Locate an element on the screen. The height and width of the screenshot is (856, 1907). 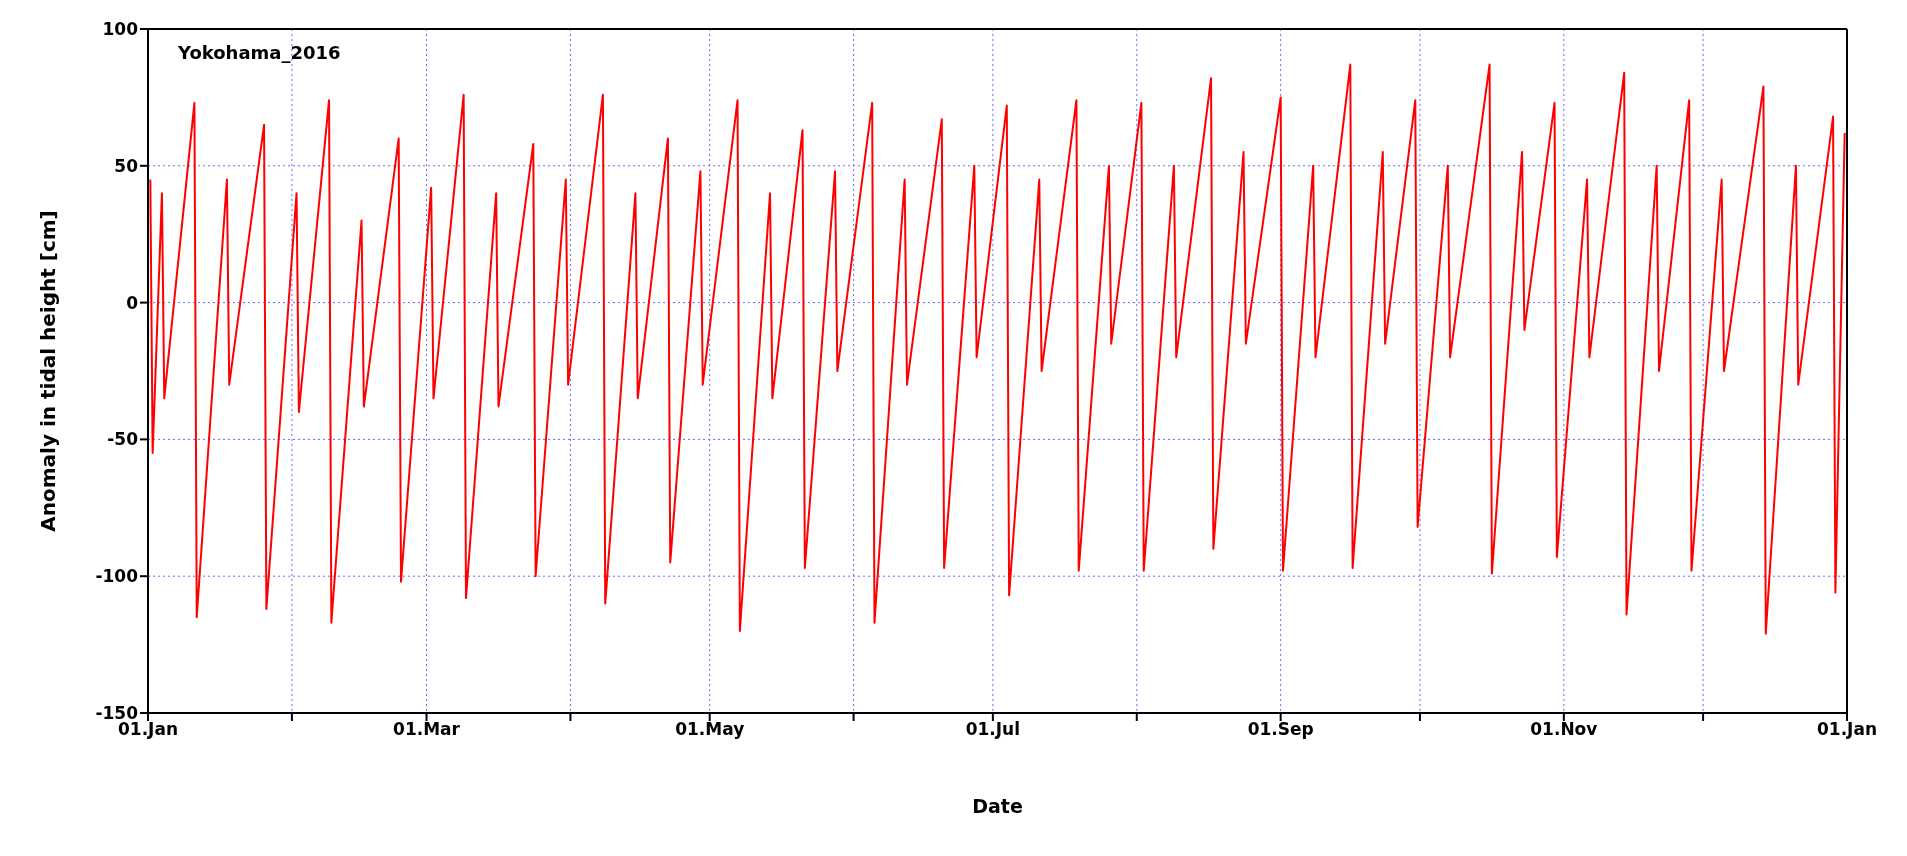
x-tick-label: 01.Sep is located at coordinates (1280, 729).